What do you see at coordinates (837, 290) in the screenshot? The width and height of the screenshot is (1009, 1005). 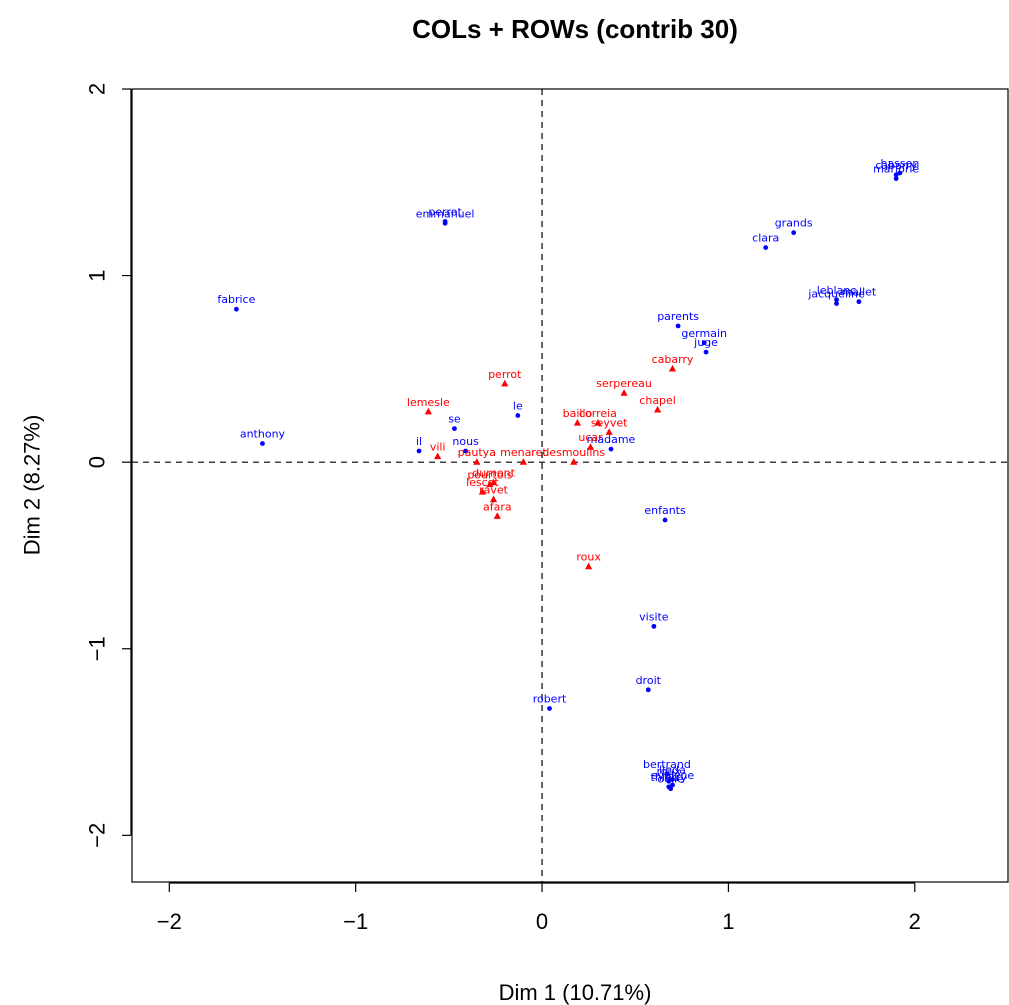 I see `point-label: leblanc` at bounding box center [837, 290].